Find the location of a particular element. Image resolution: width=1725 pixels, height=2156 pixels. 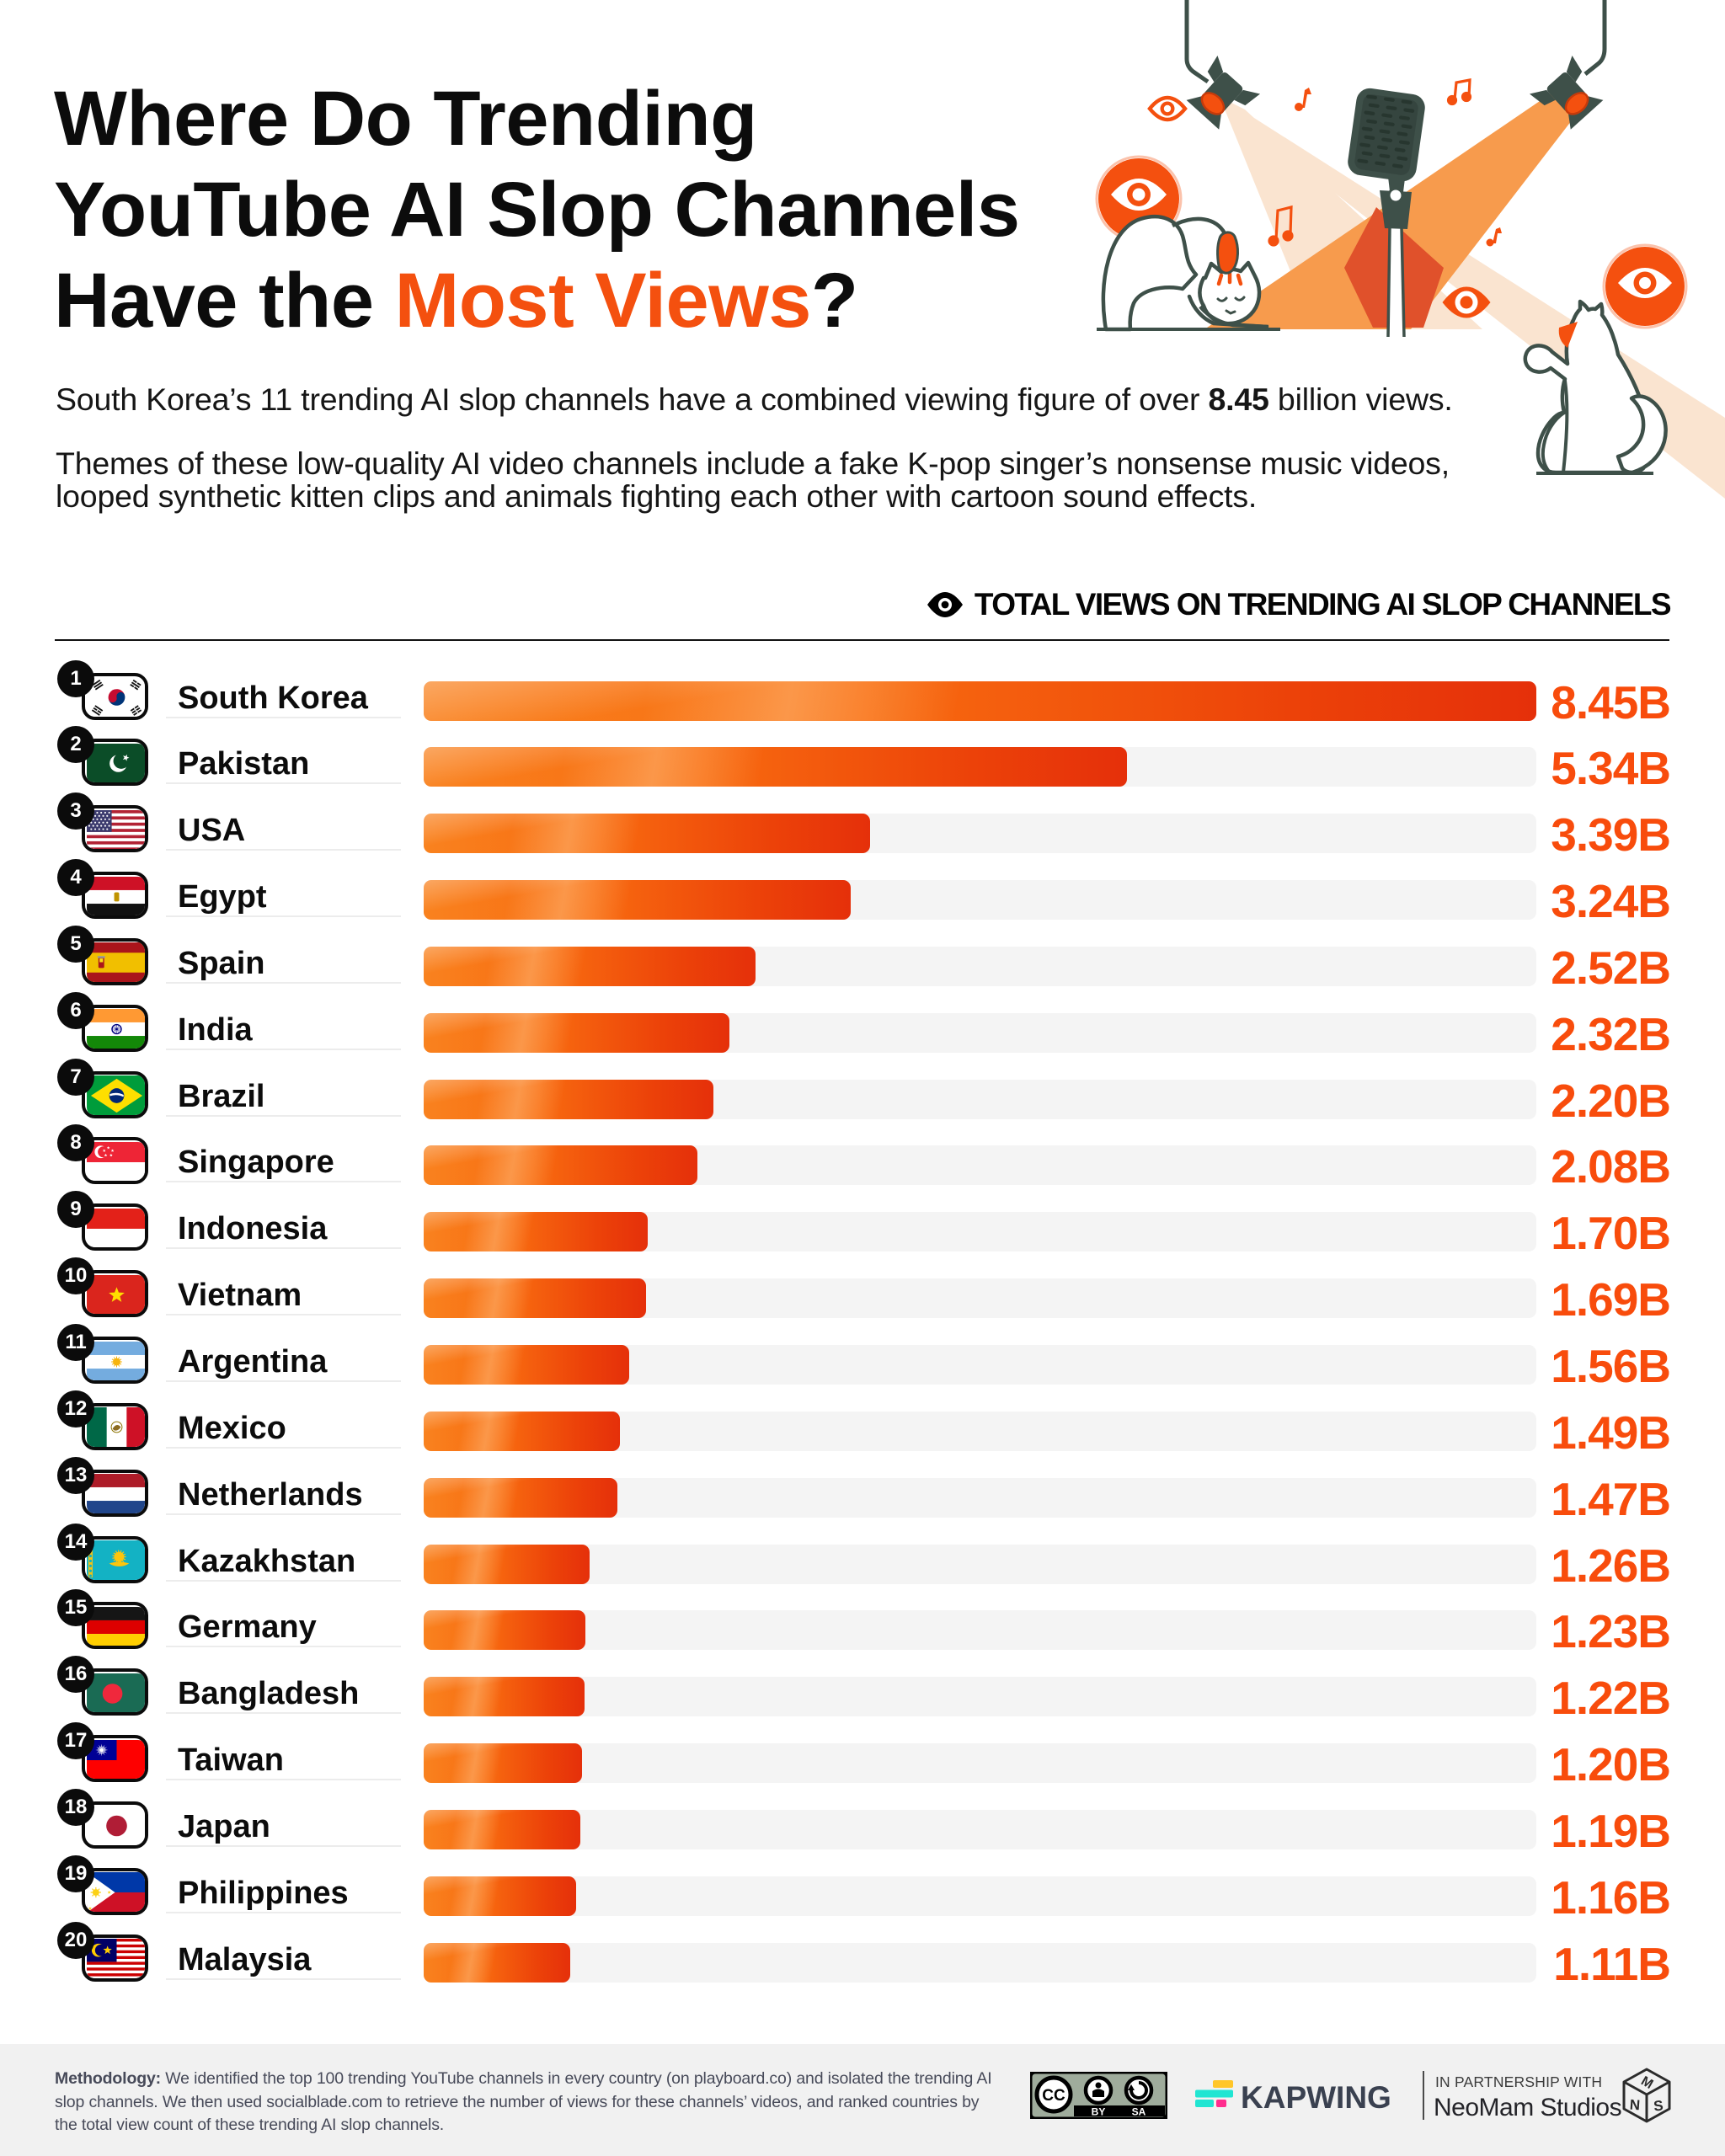

svg-text: CC is located at coordinates (1053, 2096).